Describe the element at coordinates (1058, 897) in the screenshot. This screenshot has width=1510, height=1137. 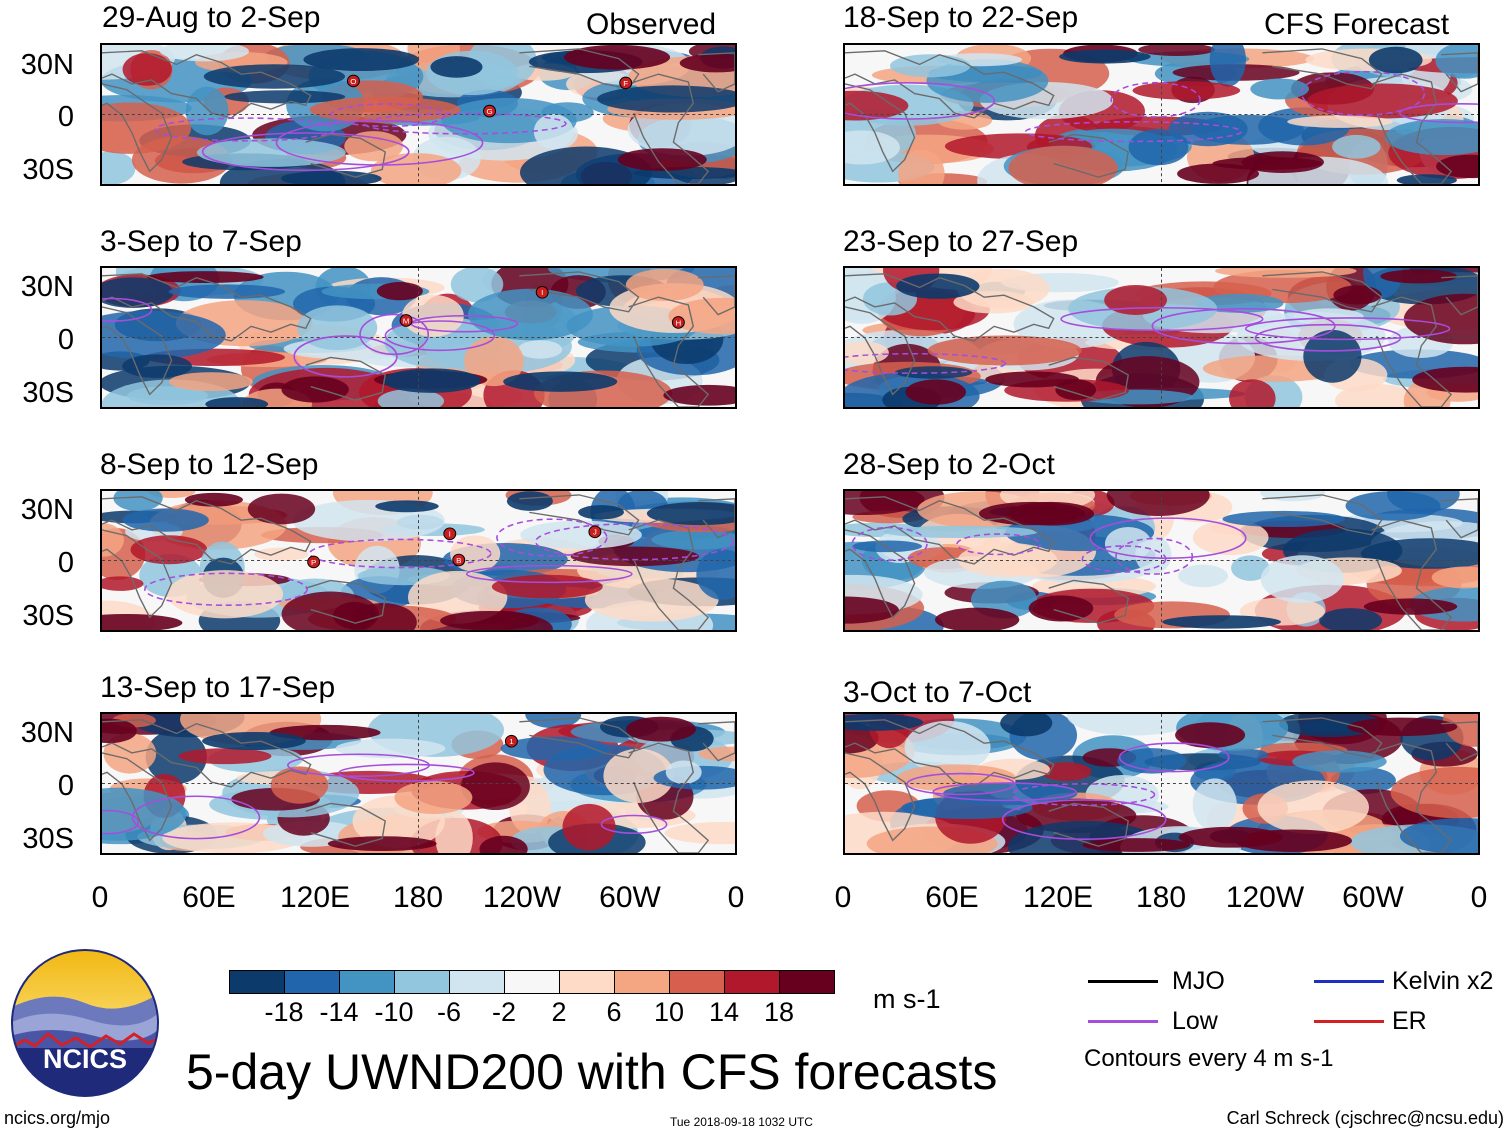
I see `lon-label-fcst-120e: 120E` at that location.